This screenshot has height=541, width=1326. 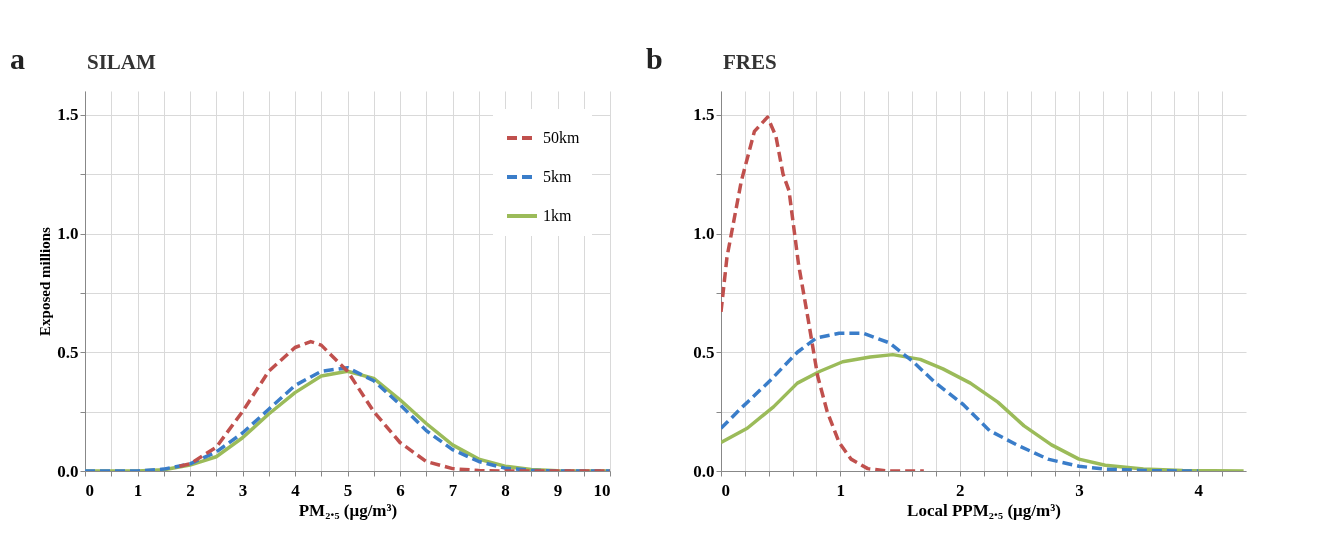 I want to click on x-tick-label: 10, so click(x=602, y=490).